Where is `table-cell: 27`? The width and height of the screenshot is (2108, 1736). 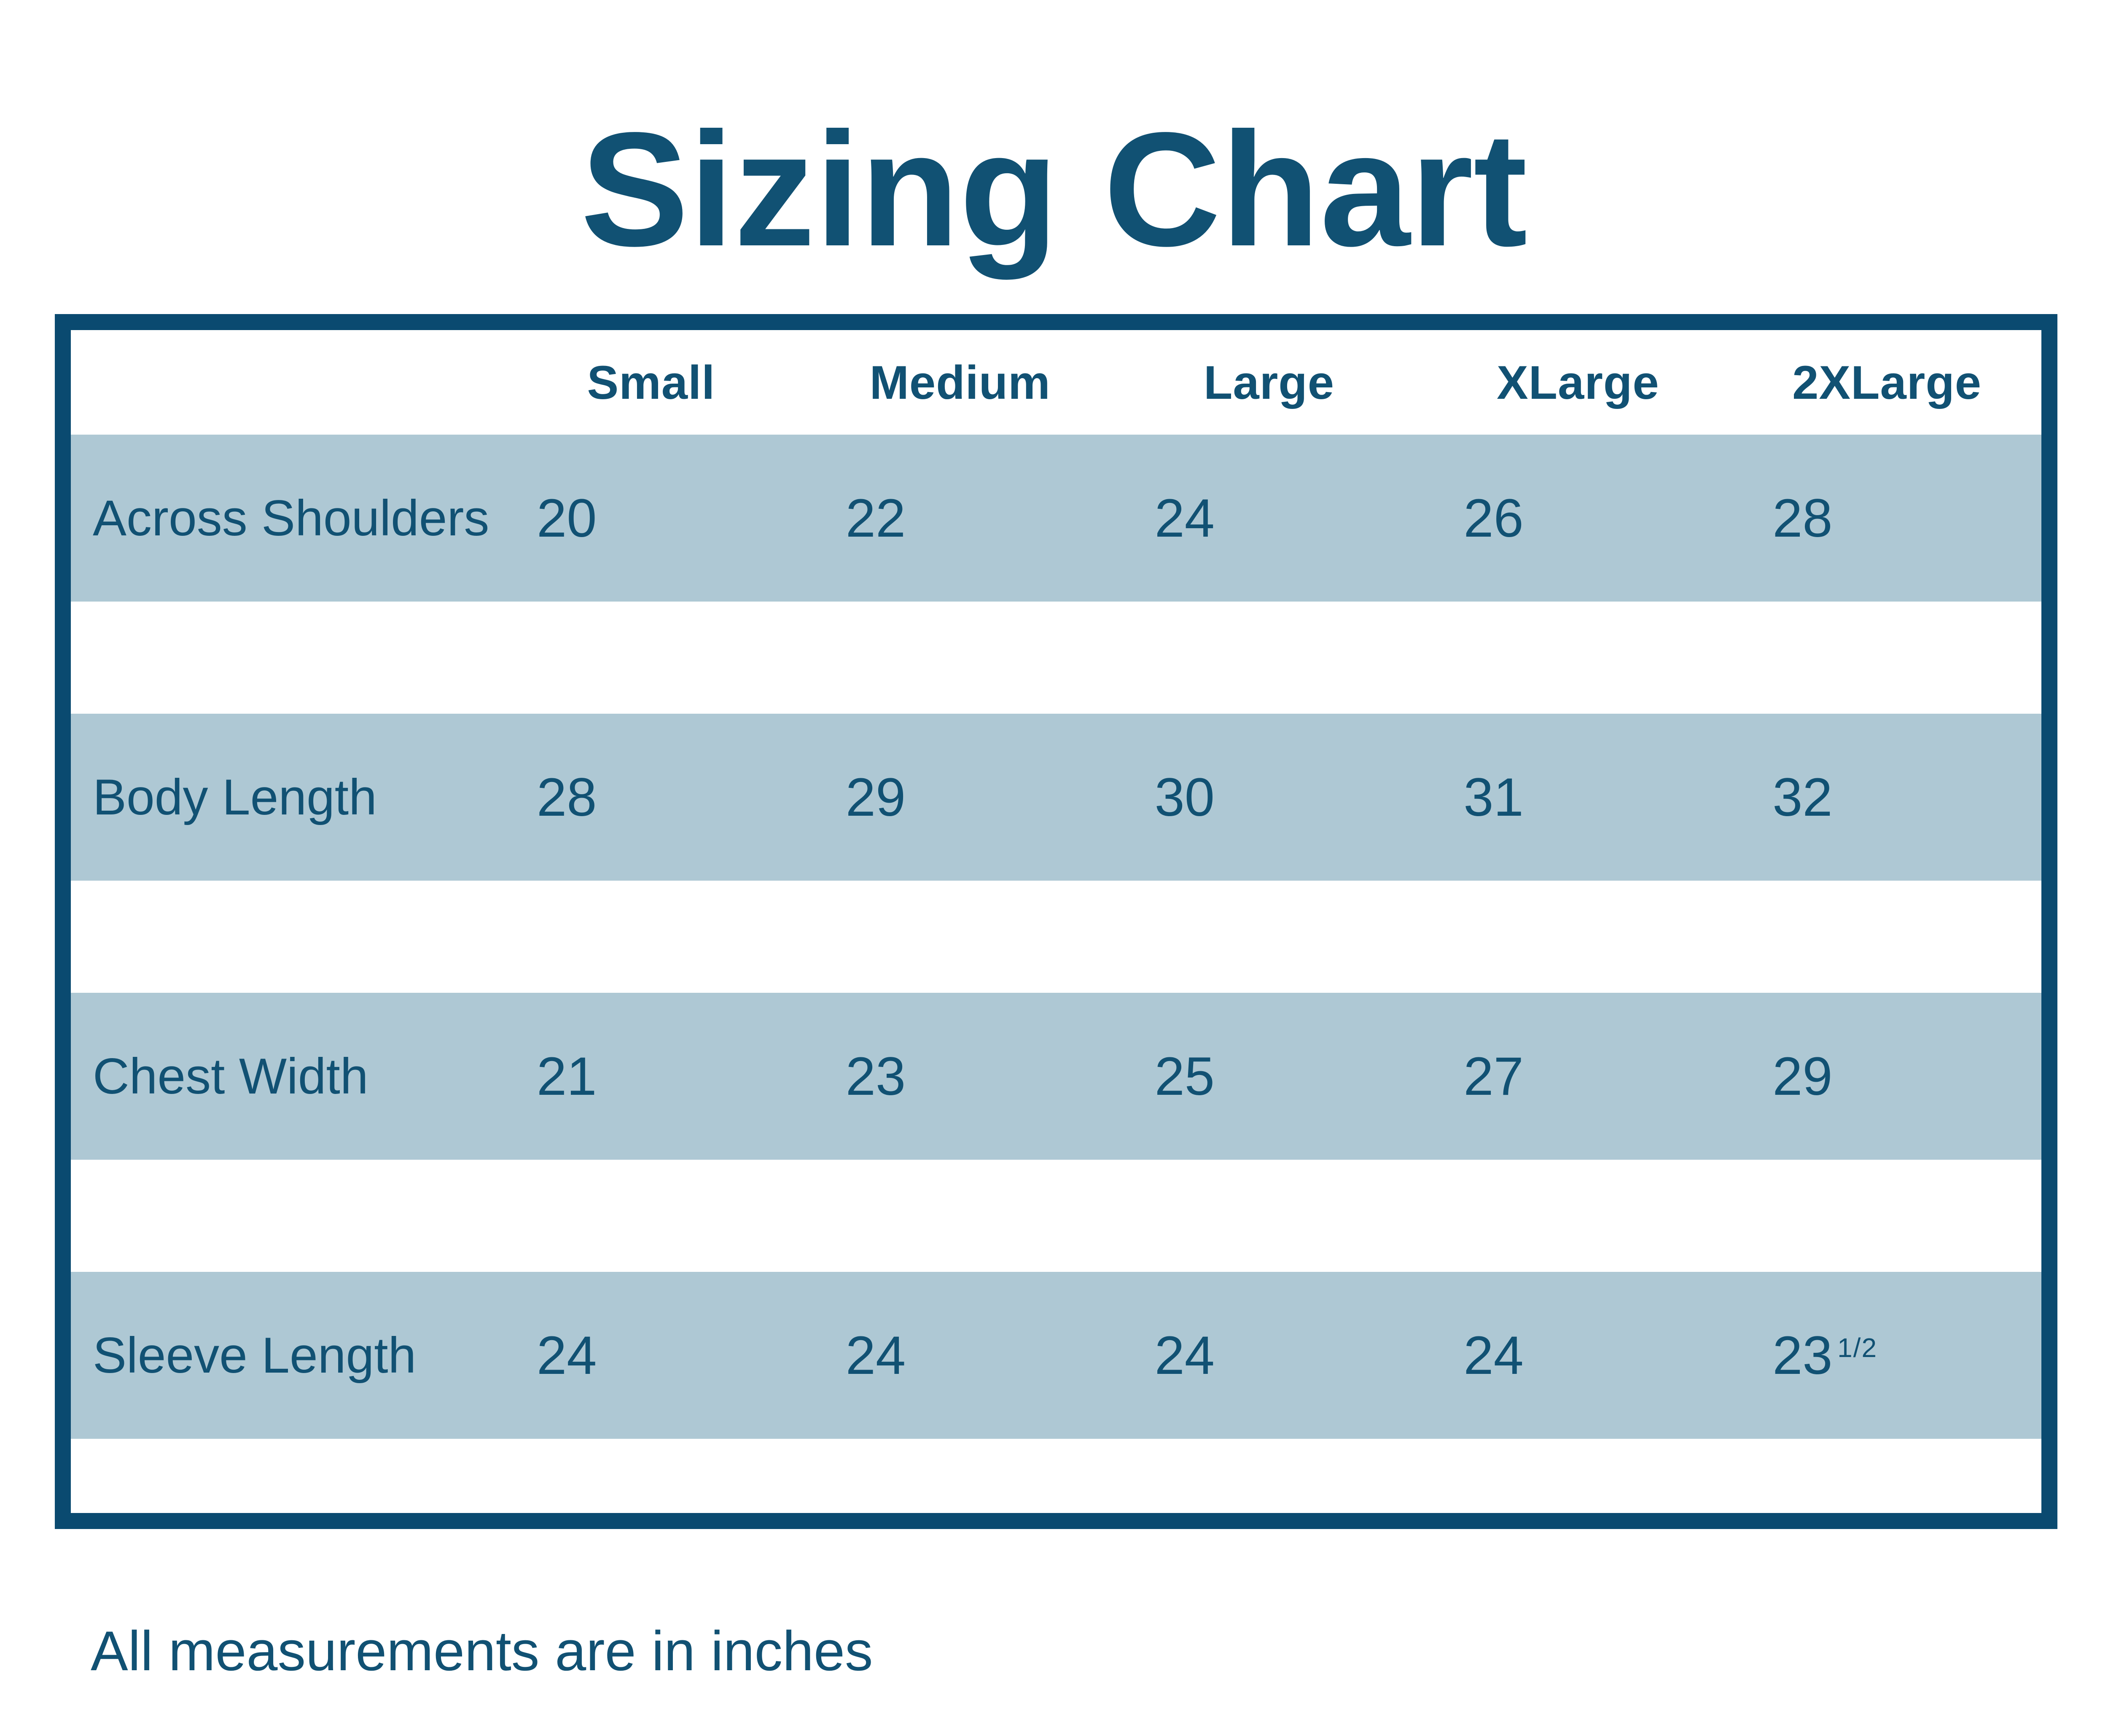
table-cell: 27 is located at coordinates (1493, 1076).